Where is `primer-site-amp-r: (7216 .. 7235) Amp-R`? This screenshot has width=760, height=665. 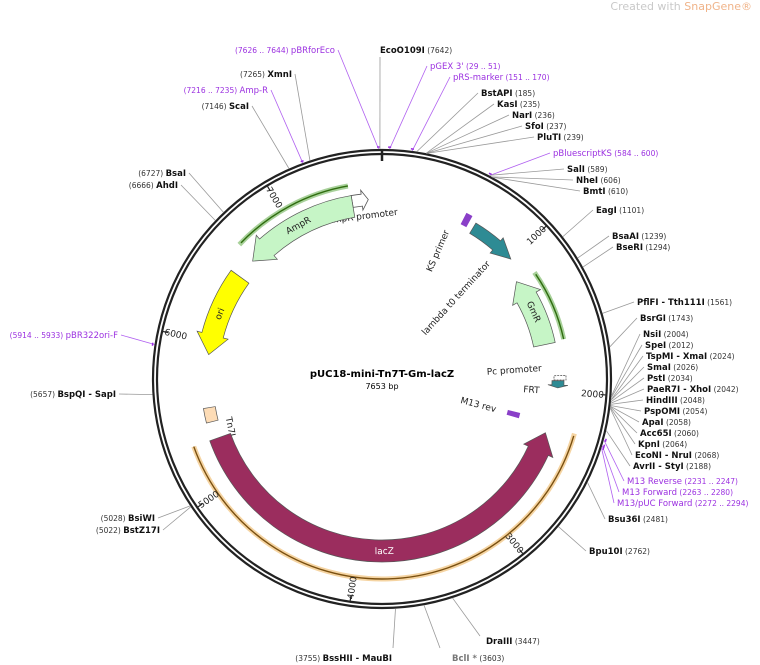 primer-site-amp-r: (7216 .. 7235) Amp-R is located at coordinates (244, 125).